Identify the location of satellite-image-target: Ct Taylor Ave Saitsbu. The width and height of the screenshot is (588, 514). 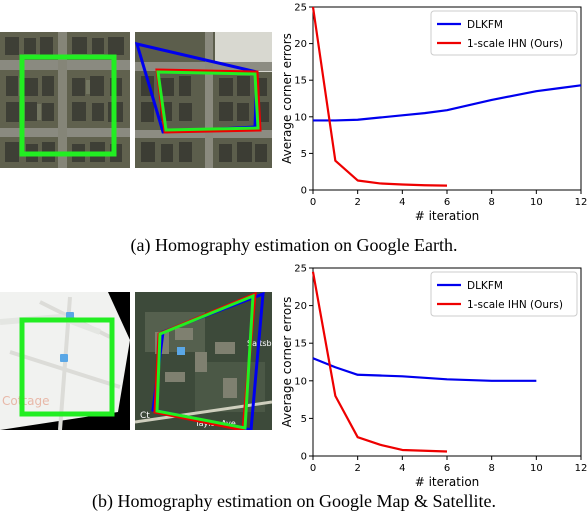
(203, 361).